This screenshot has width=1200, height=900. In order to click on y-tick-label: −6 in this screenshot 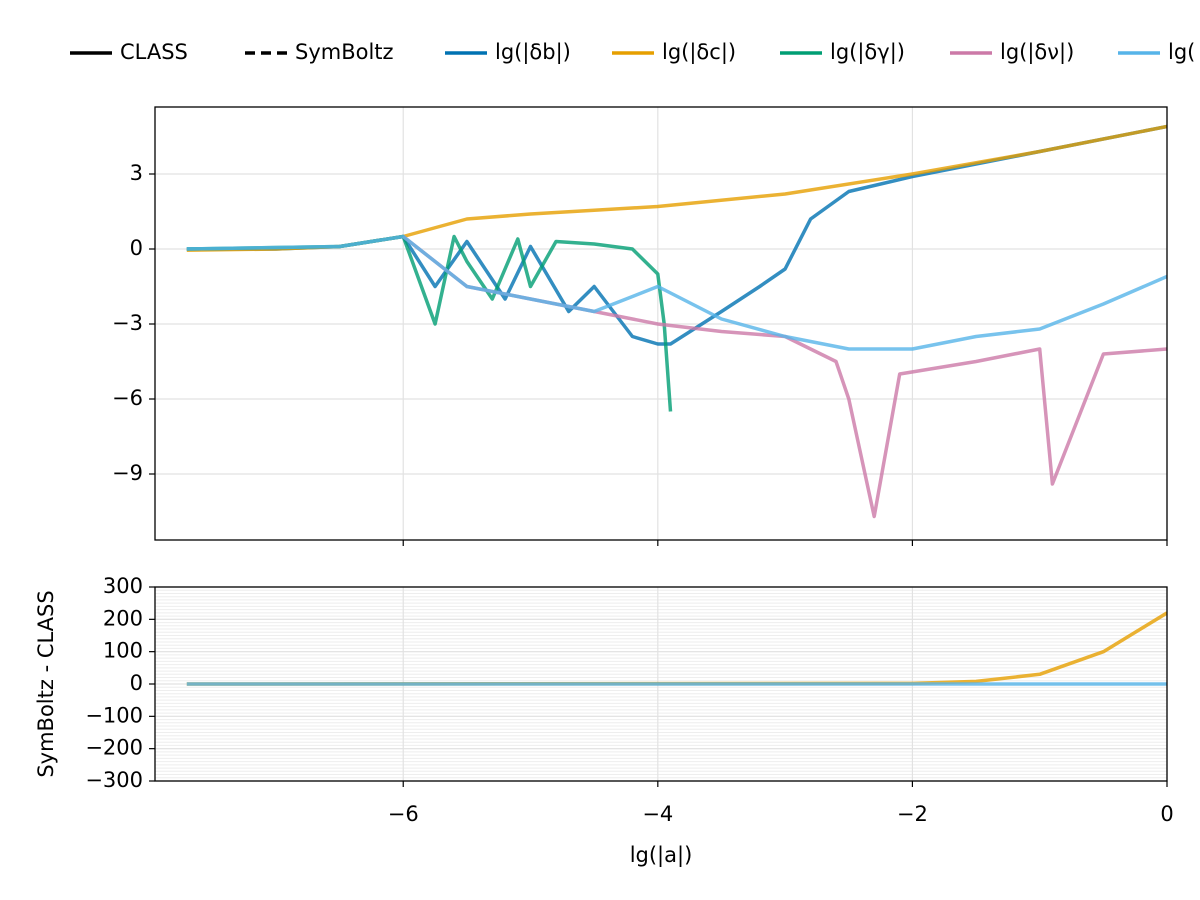, I will do `click(127, 398)`.